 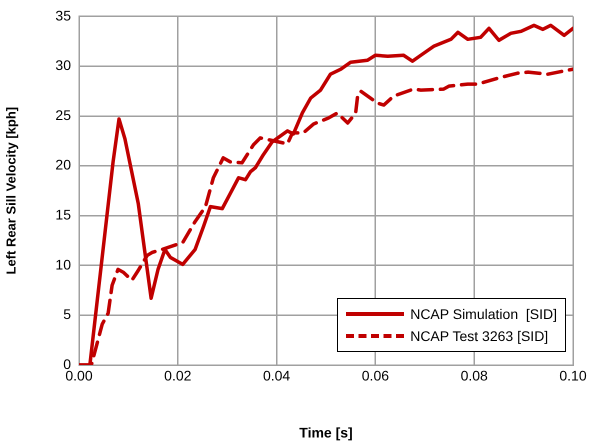 I want to click on x-axis-title: Time [s], so click(x=326, y=432).